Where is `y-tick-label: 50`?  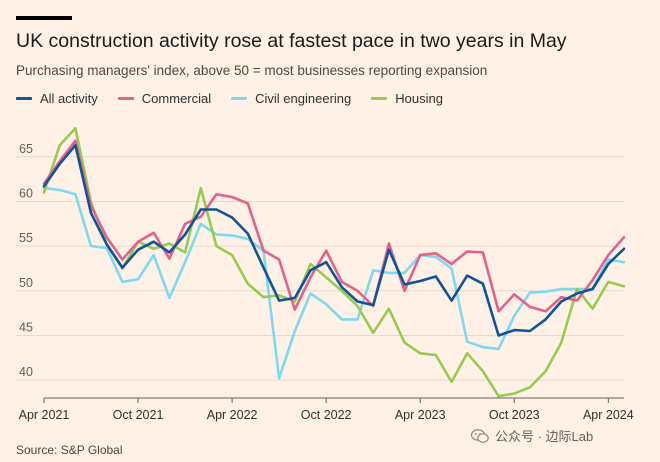 y-tick-label: 50 is located at coordinates (26, 283).